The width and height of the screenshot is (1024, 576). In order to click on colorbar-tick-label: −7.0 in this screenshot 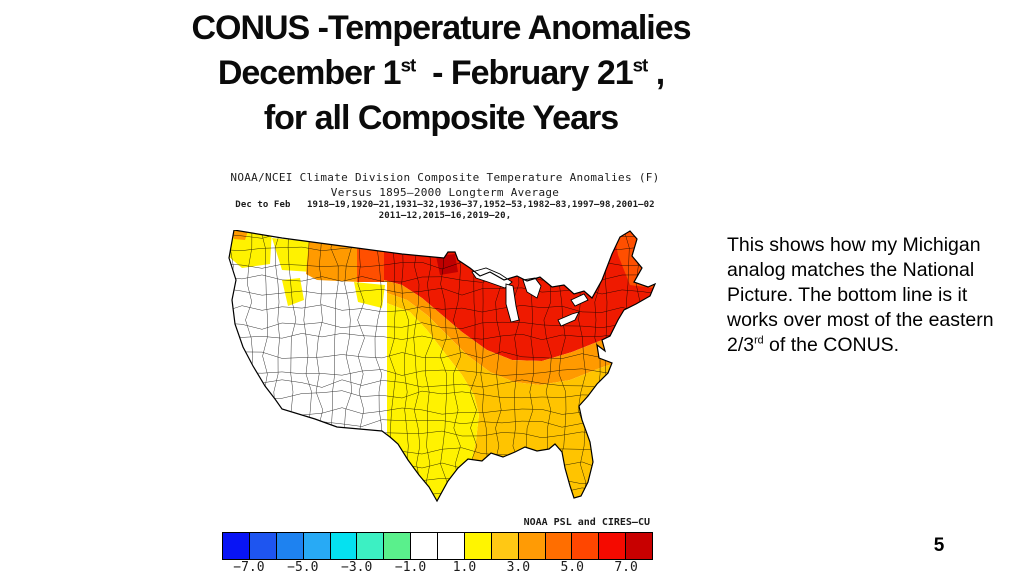, I will do `click(249, 567)`.